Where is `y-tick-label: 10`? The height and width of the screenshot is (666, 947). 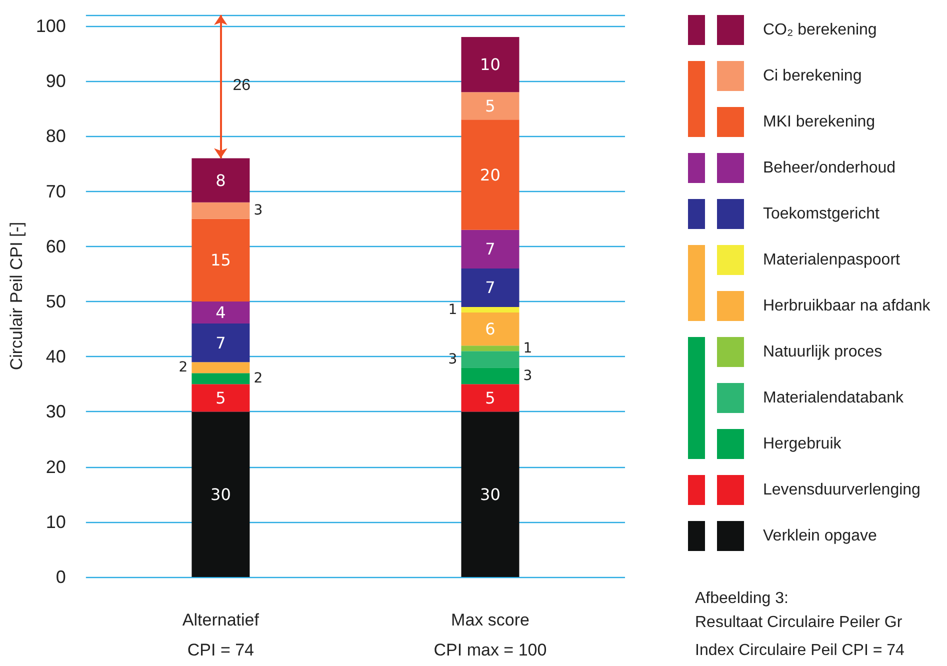
y-tick-label: 10 is located at coordinates (56, 522).